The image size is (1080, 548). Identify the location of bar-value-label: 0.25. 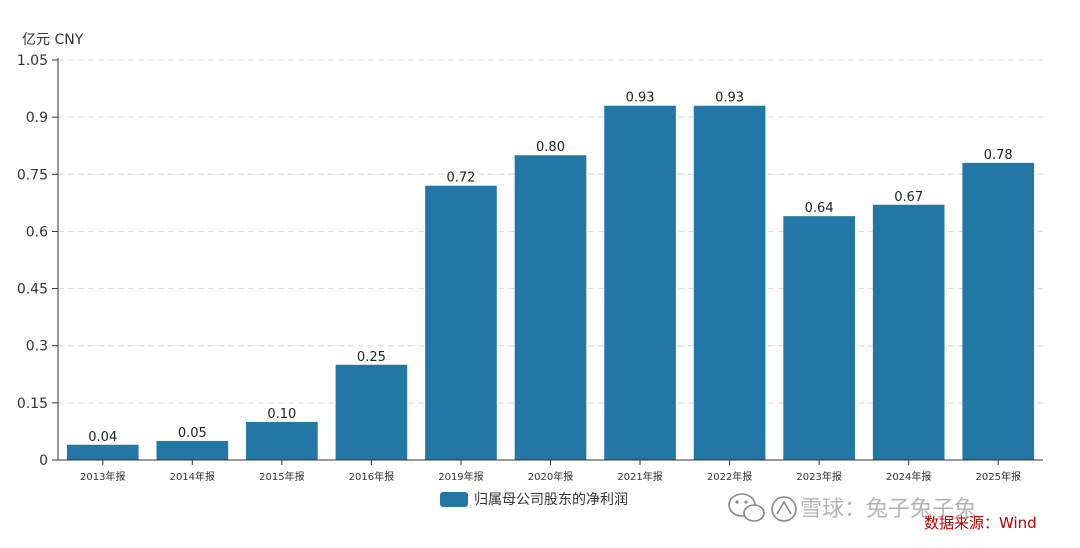
(371, 357).